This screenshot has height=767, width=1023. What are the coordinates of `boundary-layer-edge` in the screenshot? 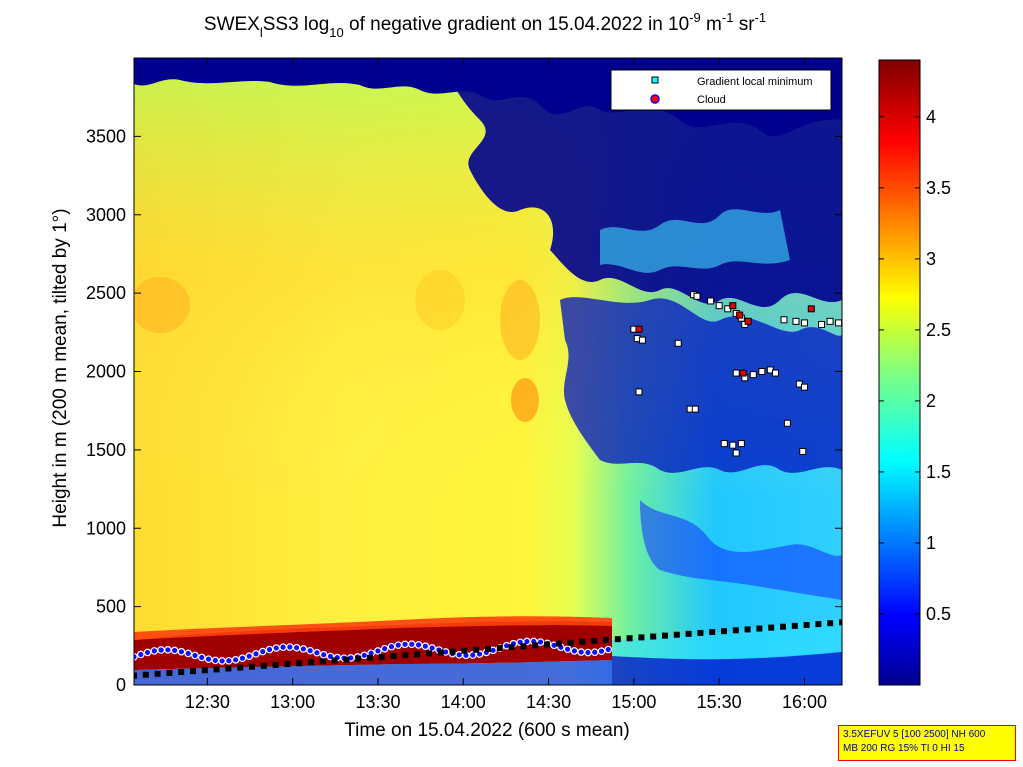 It's located at (373, 628).